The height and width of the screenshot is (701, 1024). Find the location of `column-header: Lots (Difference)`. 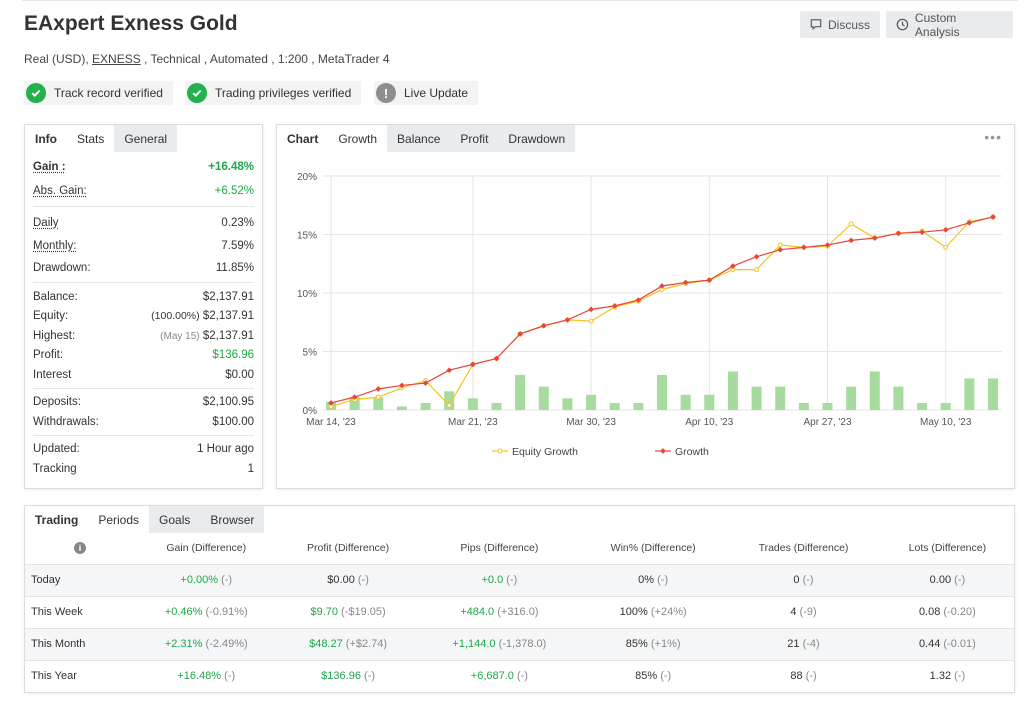

column-header: Lots (Difference) is located at coordinates (947, 548).